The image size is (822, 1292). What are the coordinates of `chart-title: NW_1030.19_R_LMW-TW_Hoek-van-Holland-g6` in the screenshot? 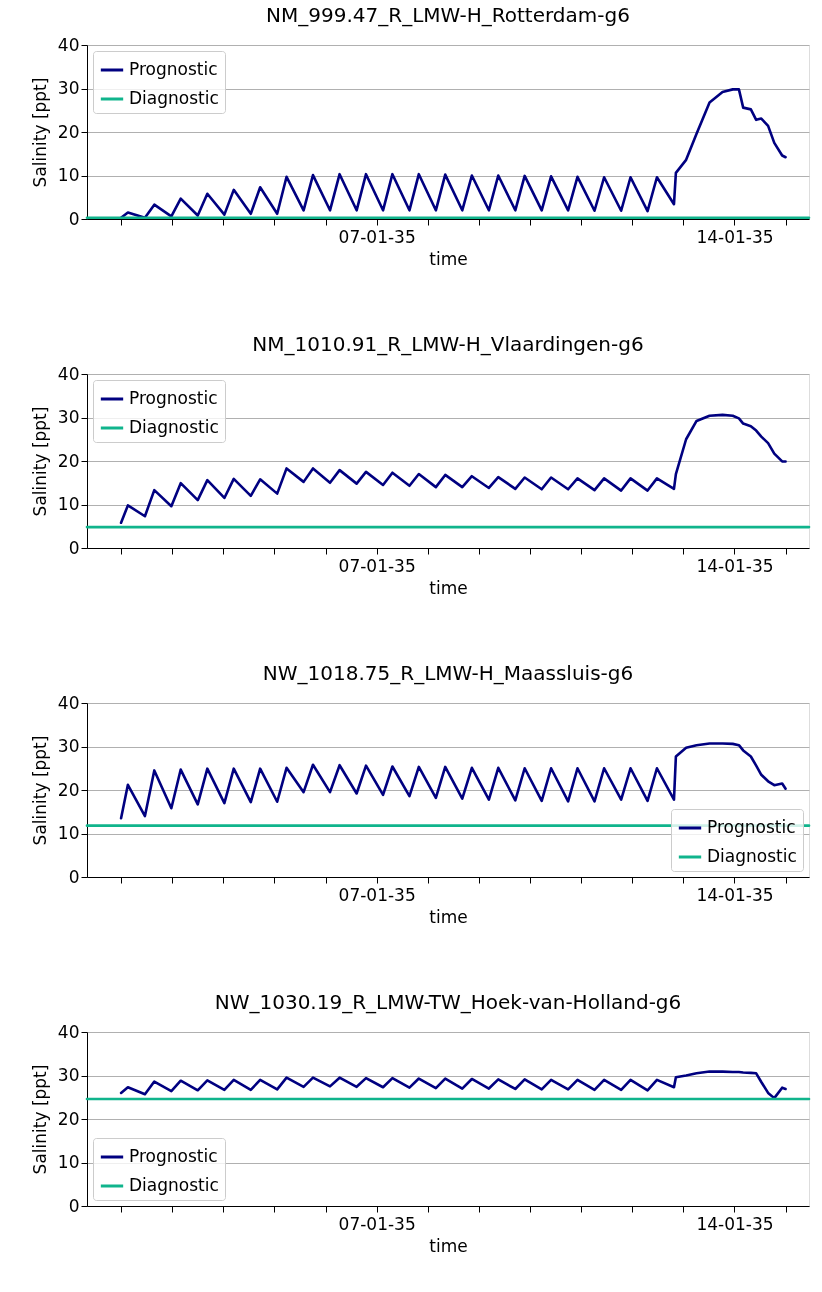 It's located at (448, 1002).